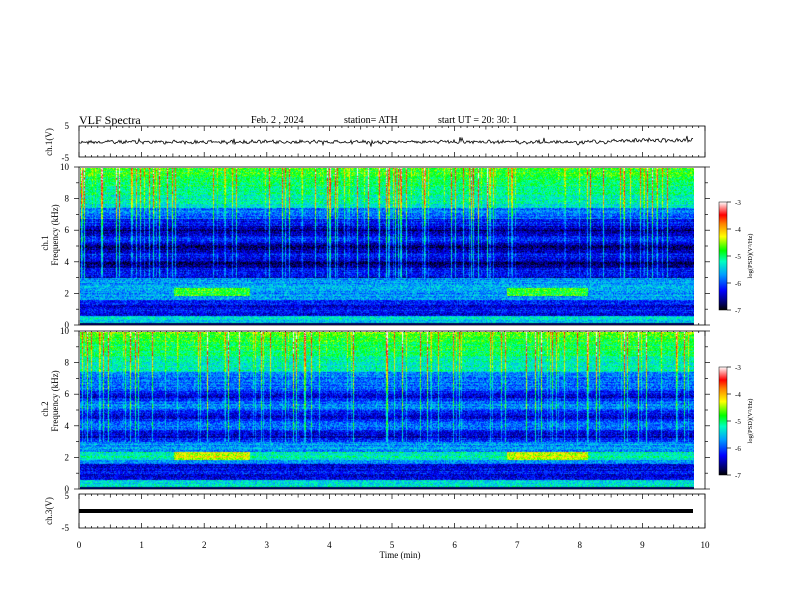  Describe the element at coordinates (386, 511) in the screenshot. I see `ch3-waveform-line` at that location.